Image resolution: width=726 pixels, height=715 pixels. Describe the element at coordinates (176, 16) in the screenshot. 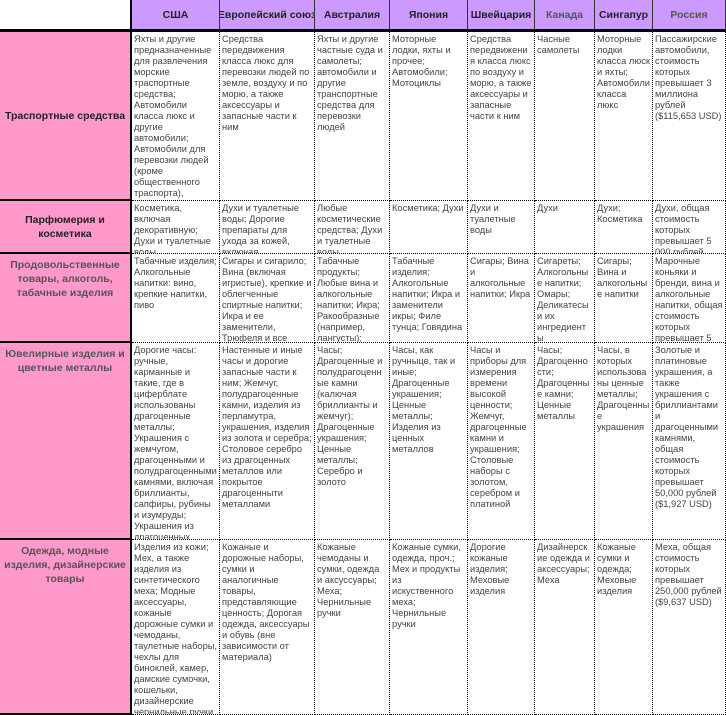

I see `column-header: США` at that location.